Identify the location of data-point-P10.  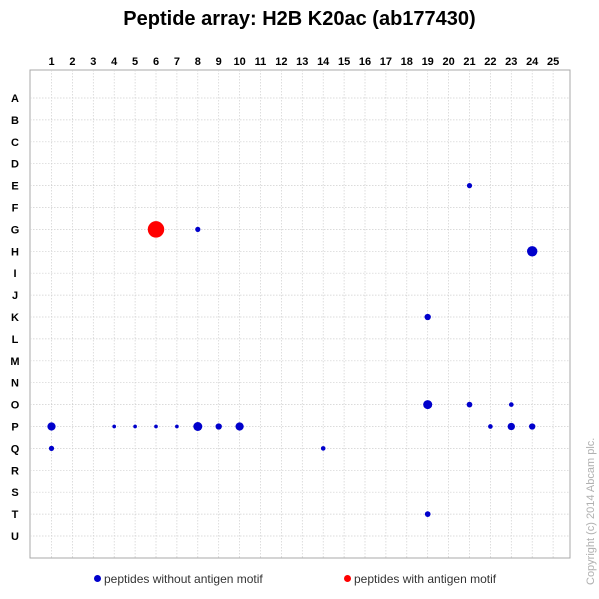
(239, 426).